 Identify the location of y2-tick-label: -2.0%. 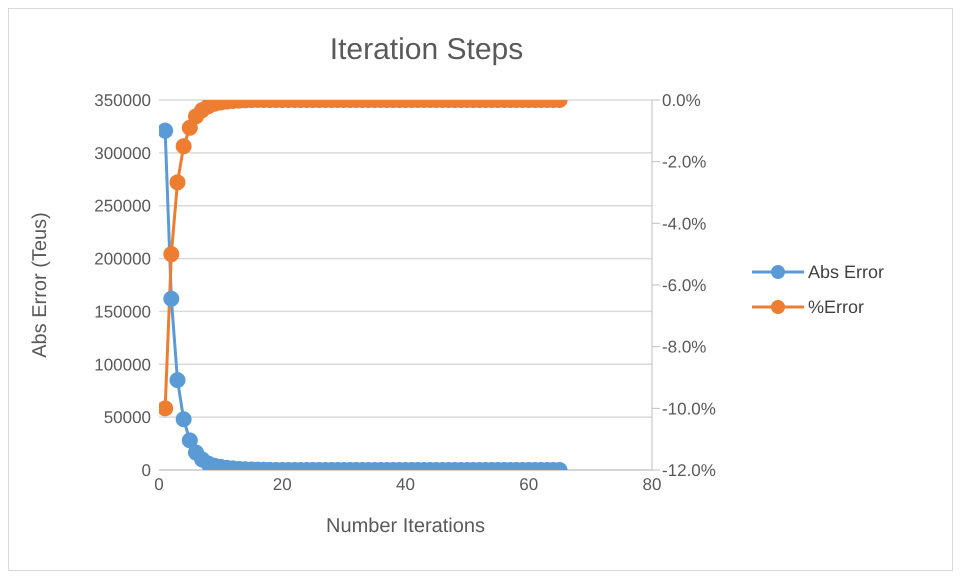
(684, 162).